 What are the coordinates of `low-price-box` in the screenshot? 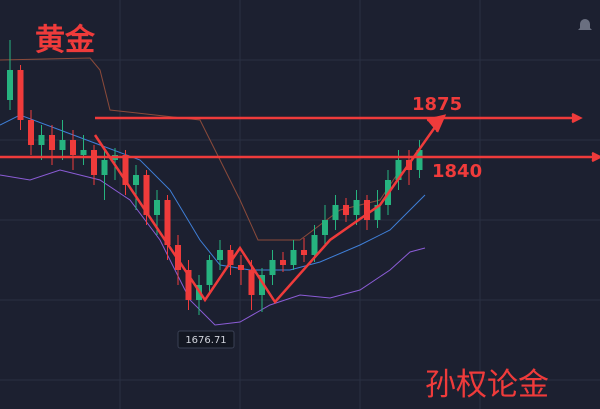 It's located at (206, 339).